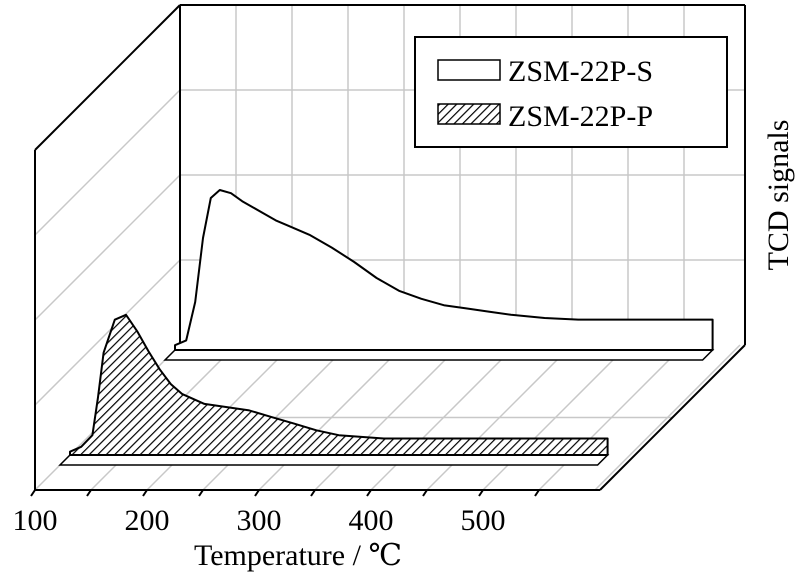 The height and width of the screenshot is (575, 800). What do you see at coordinates (469, 70) in the screenshot?
I see `legend-swatch-plain` at bounding box center [469, 70].